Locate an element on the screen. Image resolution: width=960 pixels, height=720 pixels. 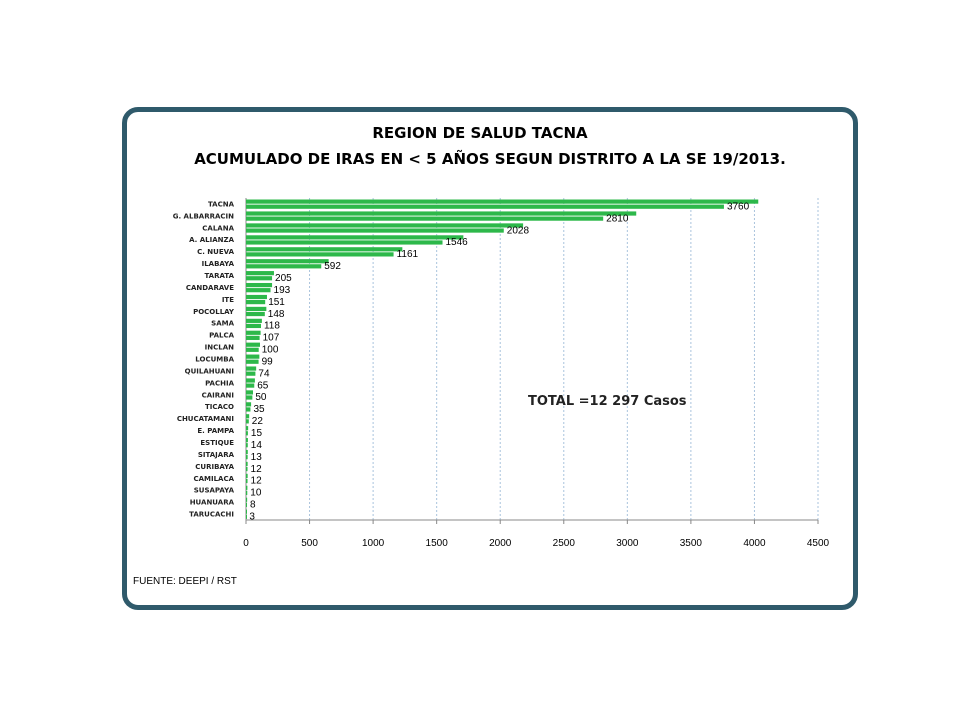
data-label: 2810 is located at coordinates (617, 218).